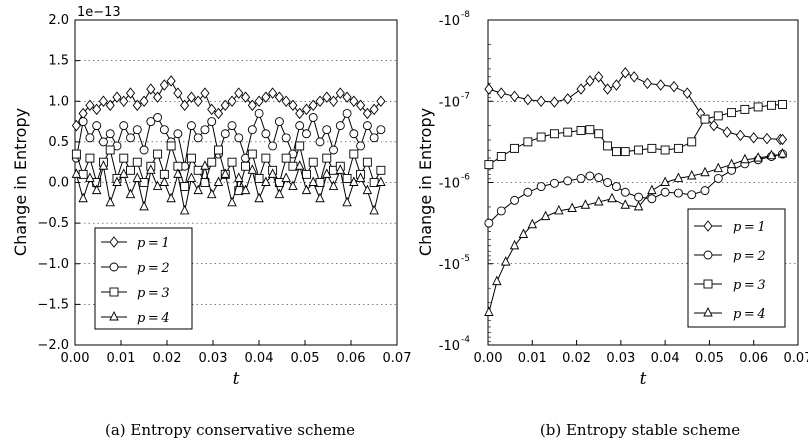 Image resolution: width=808 pixels, height=448 pixels. I want to click on panel-b-ytick-exponent: -7, so click(465, 96).